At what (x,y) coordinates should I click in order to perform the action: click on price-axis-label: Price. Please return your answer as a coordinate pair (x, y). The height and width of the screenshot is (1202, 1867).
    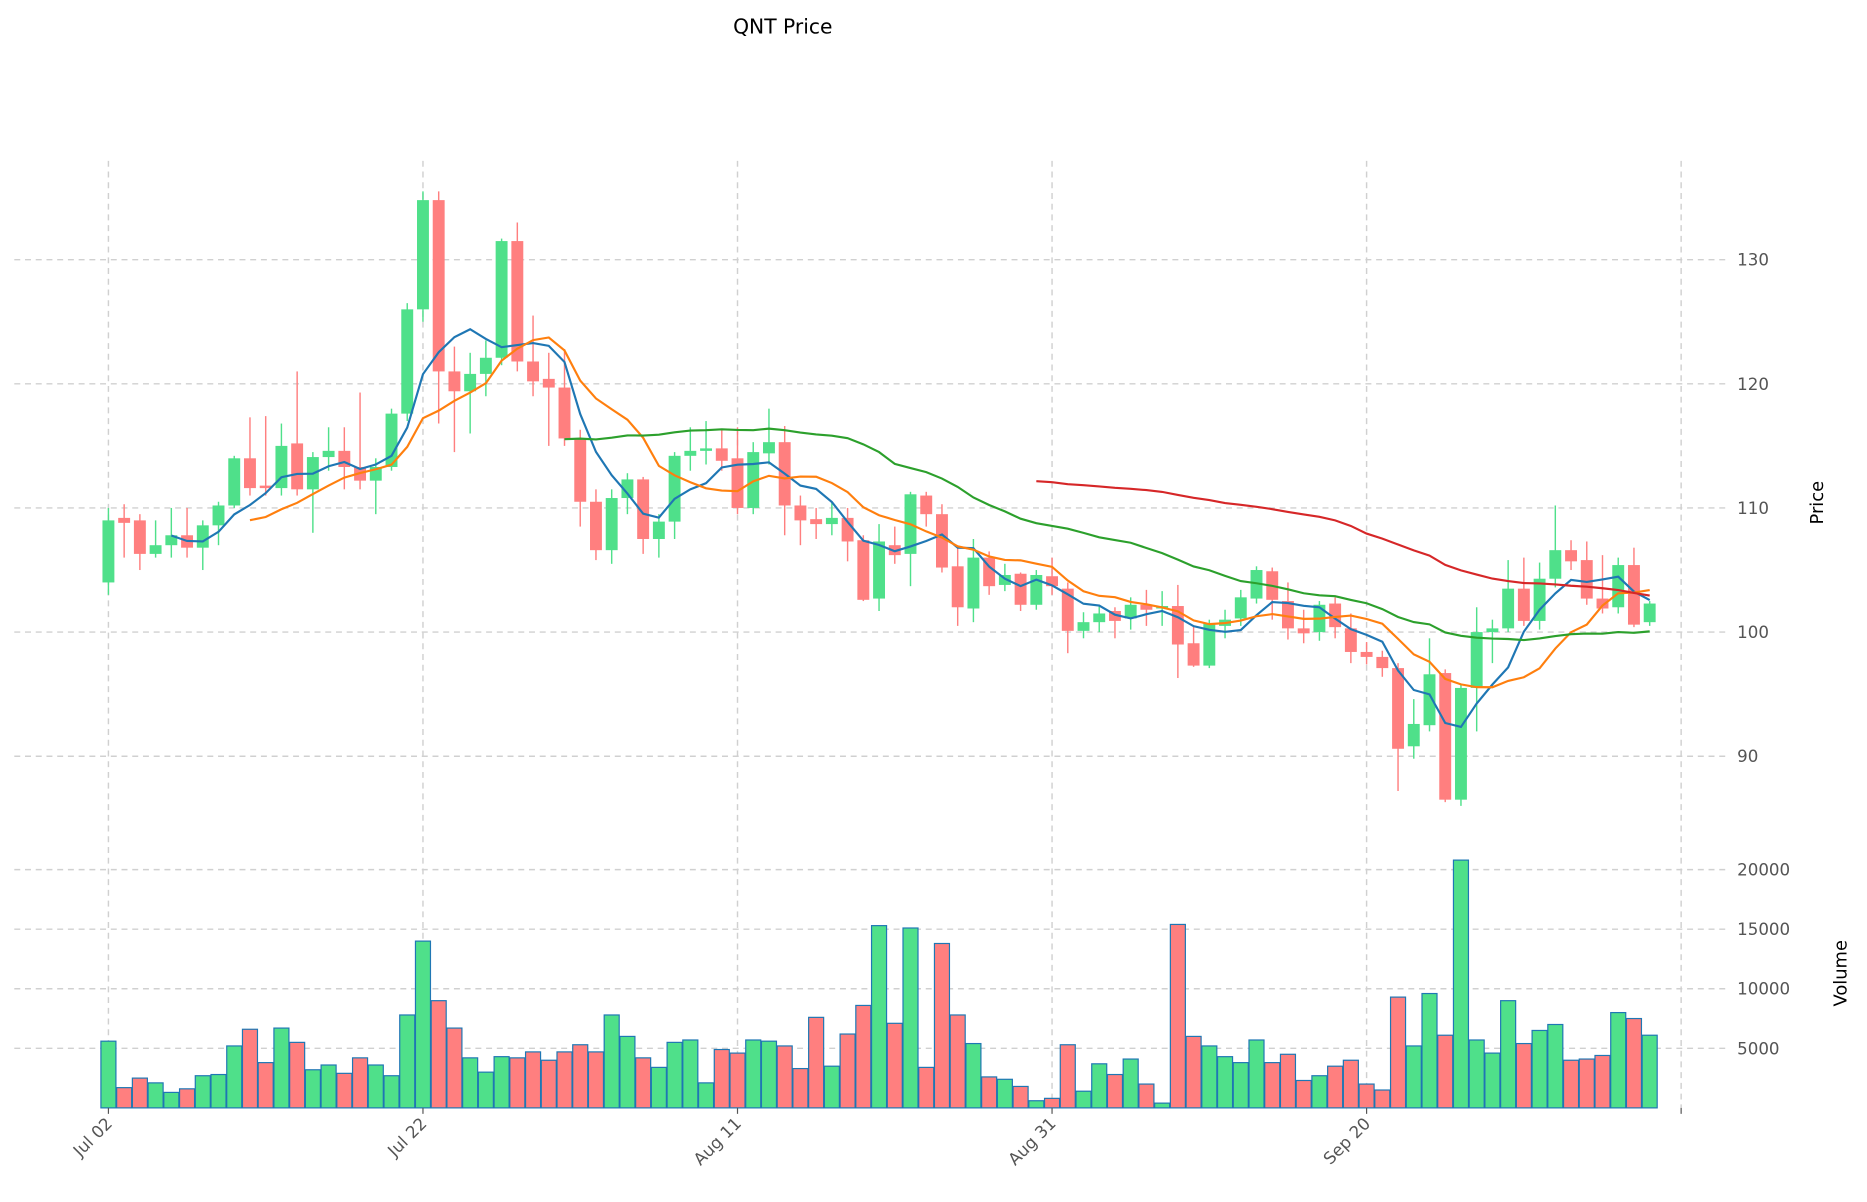
    Looking at the image, I should click on (1817, 503).